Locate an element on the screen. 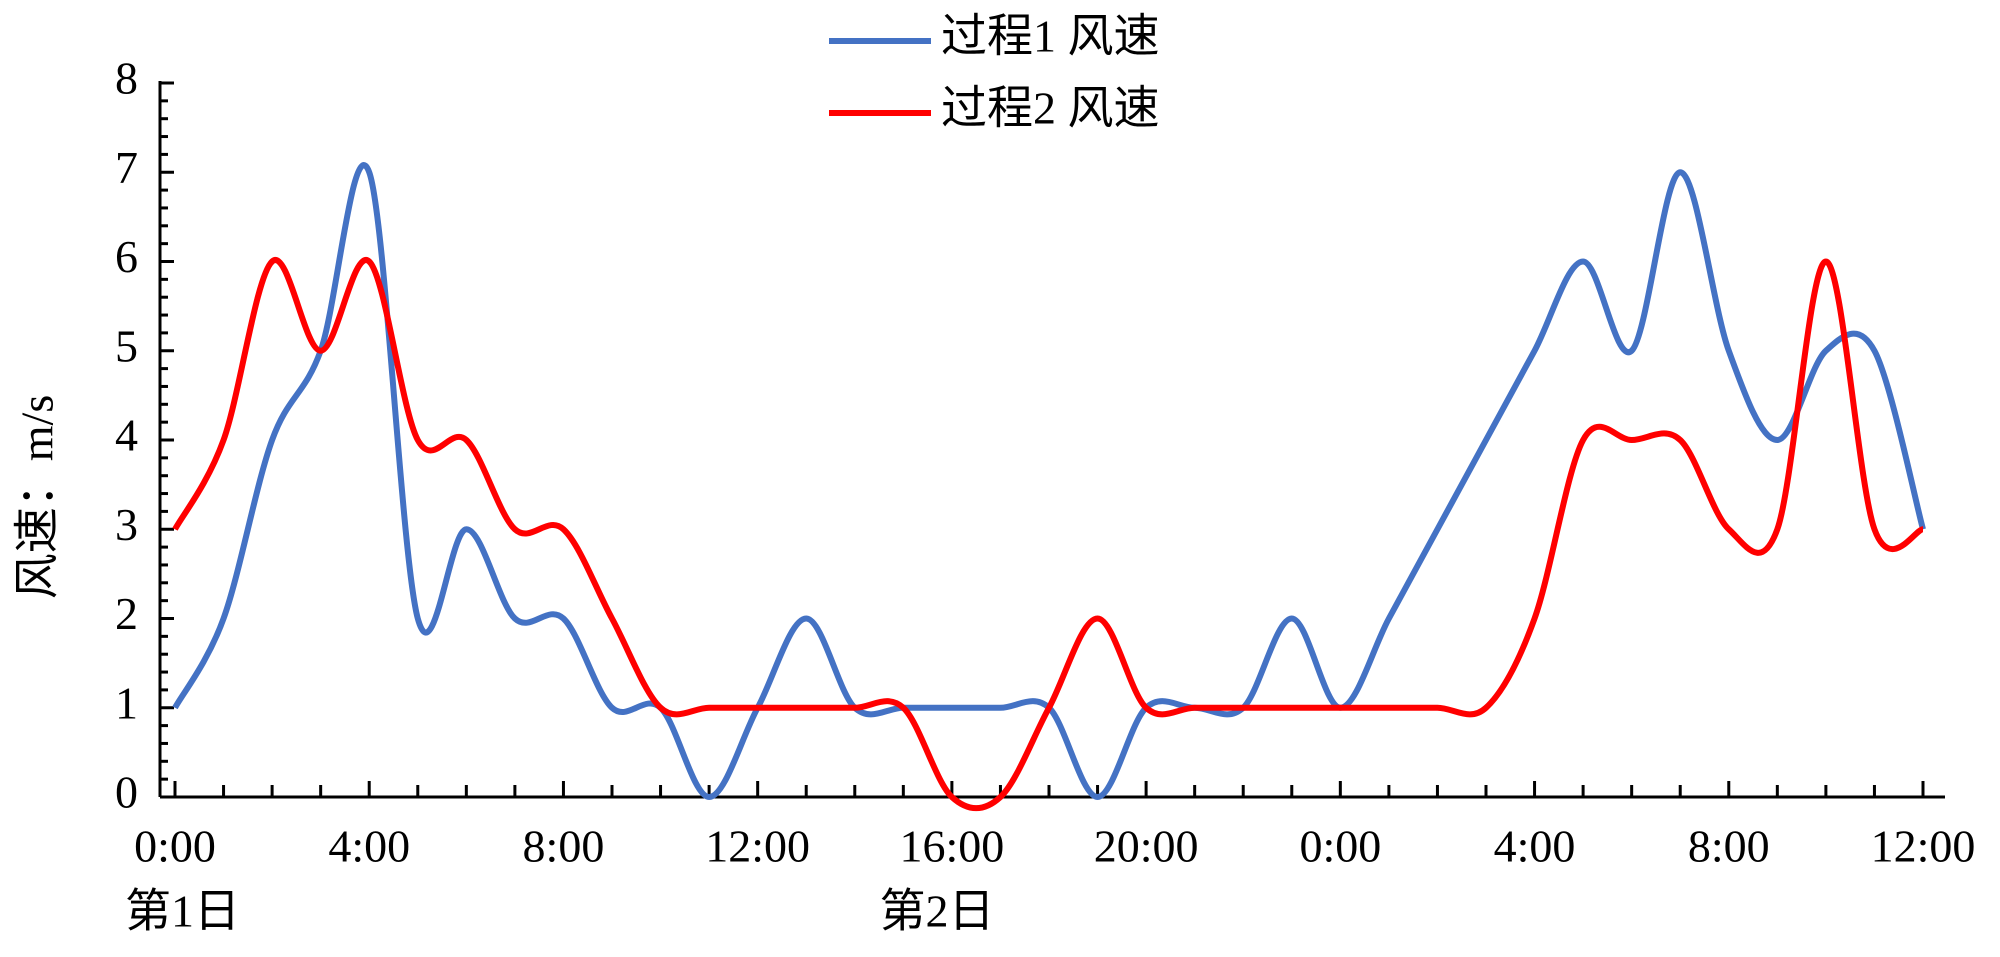  y-tick-label: 1 is located at coordinates (126, 702).